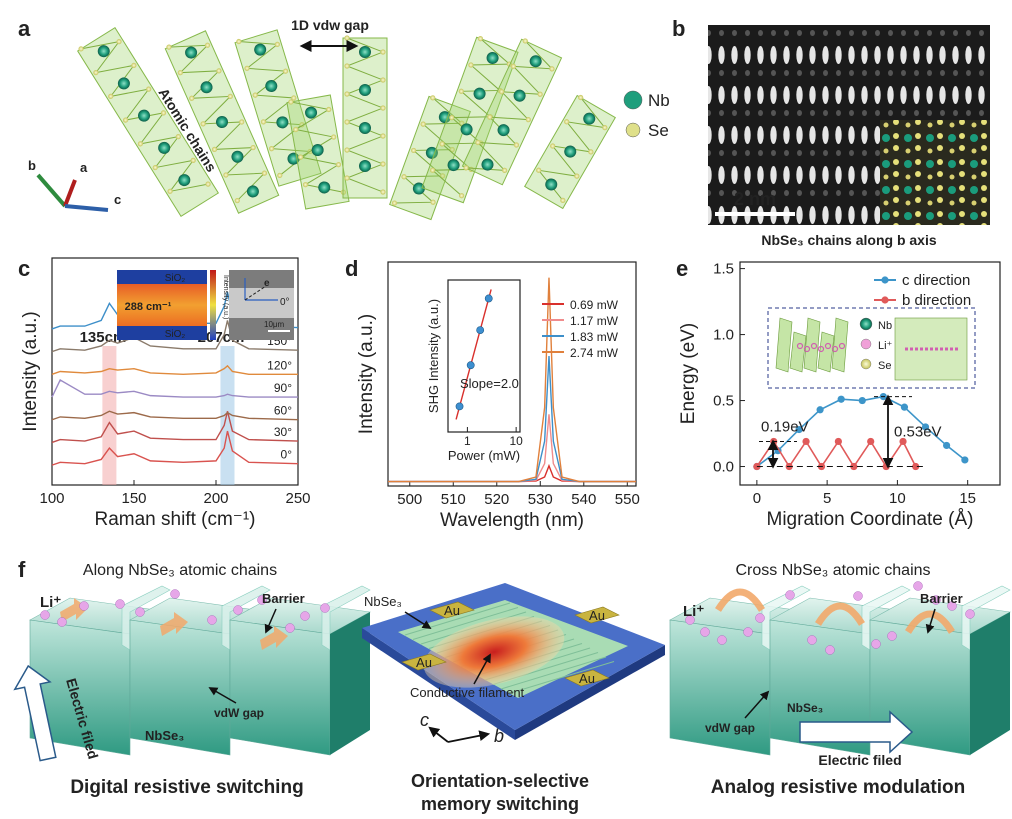 The image size is (1012, 819). Describe the element at coordinates (826, 352) in the screenshot. I see `inset-chain` at that location.